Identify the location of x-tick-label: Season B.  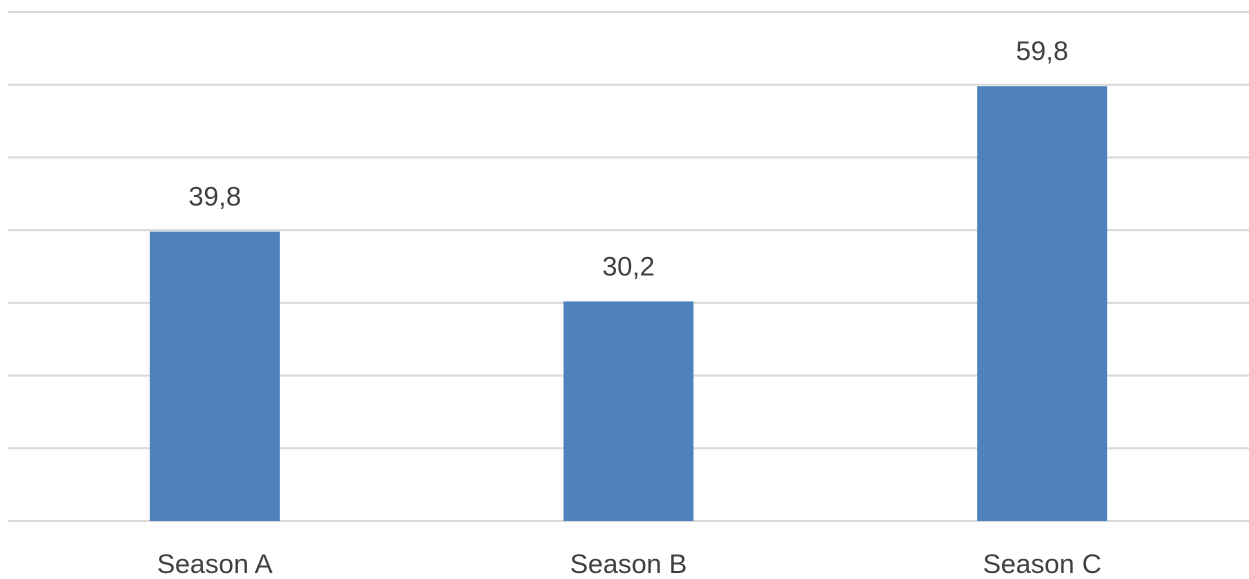
(628, 564).